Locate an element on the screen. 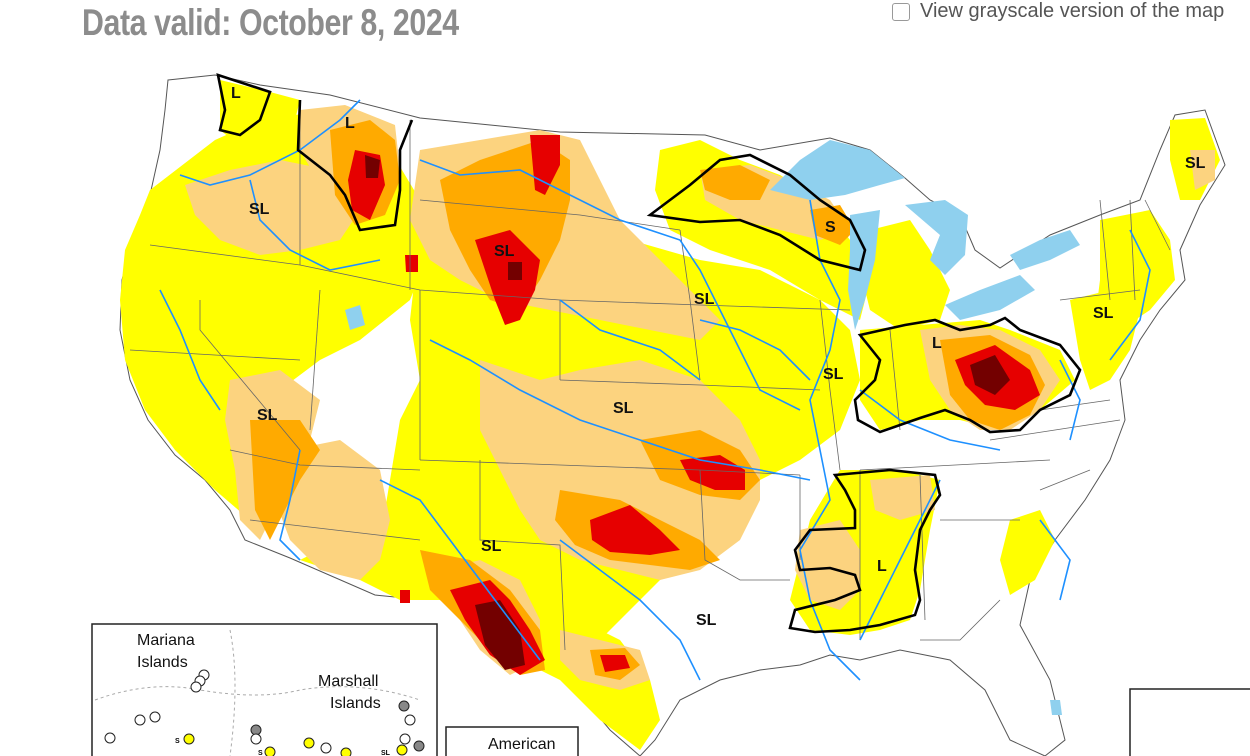 This screenshot has width=1250, height=756. grayscale-toggle: View grayscale version of the map is located at coordinates (1058, 11).